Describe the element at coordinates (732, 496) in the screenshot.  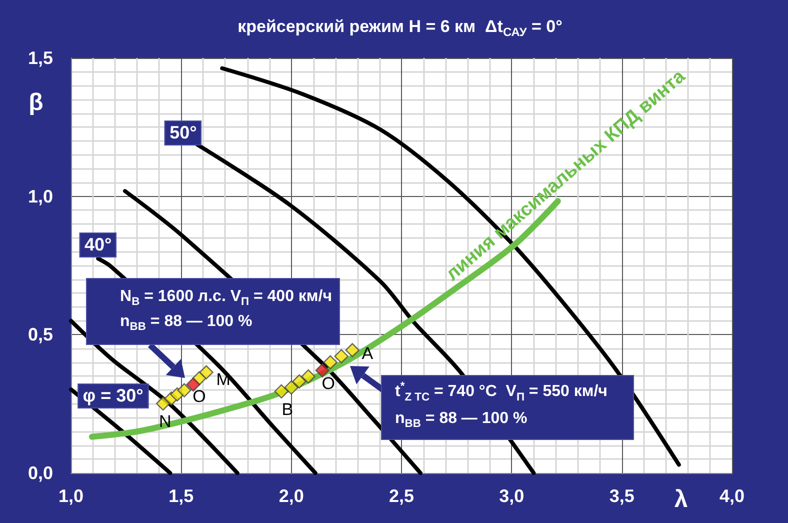
I see `x-tick-label: 4,0` at that location.